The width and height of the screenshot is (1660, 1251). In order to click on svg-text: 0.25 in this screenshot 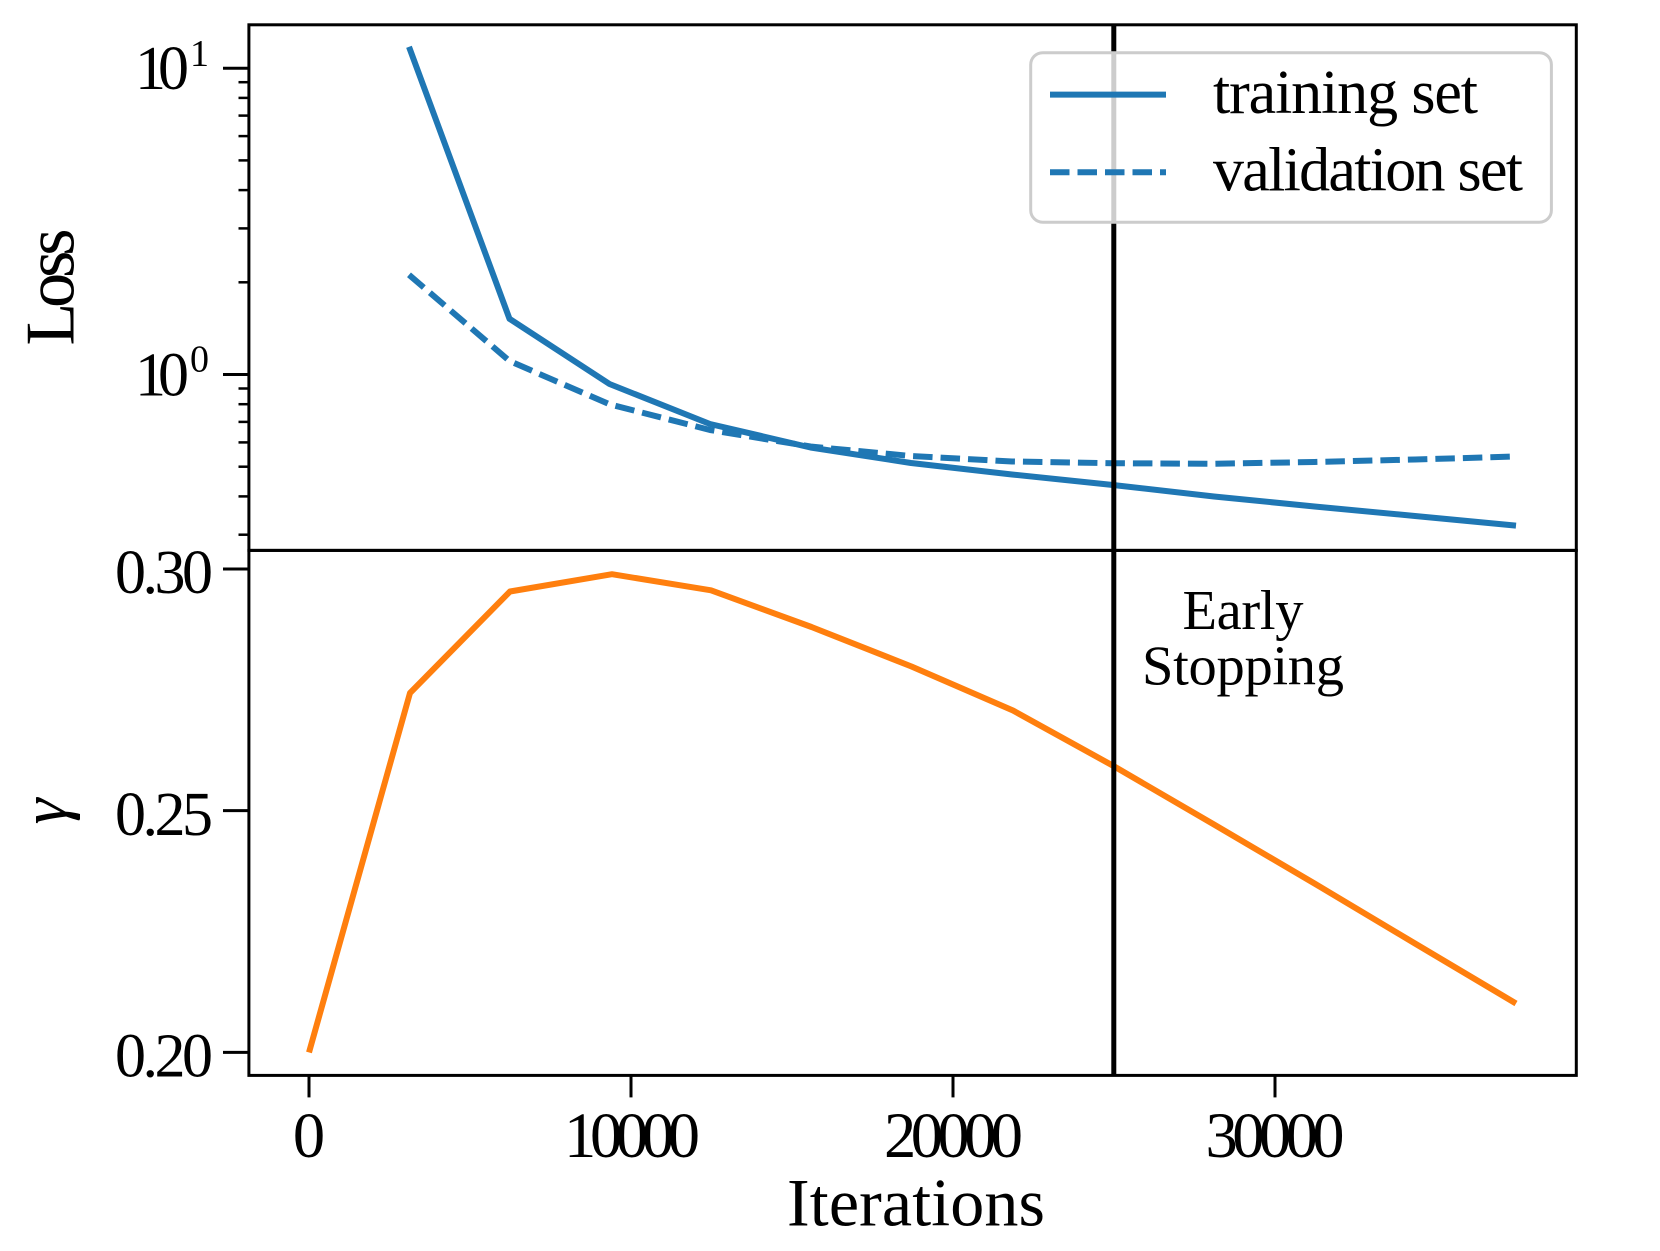, I will do `click(164, 815)`.